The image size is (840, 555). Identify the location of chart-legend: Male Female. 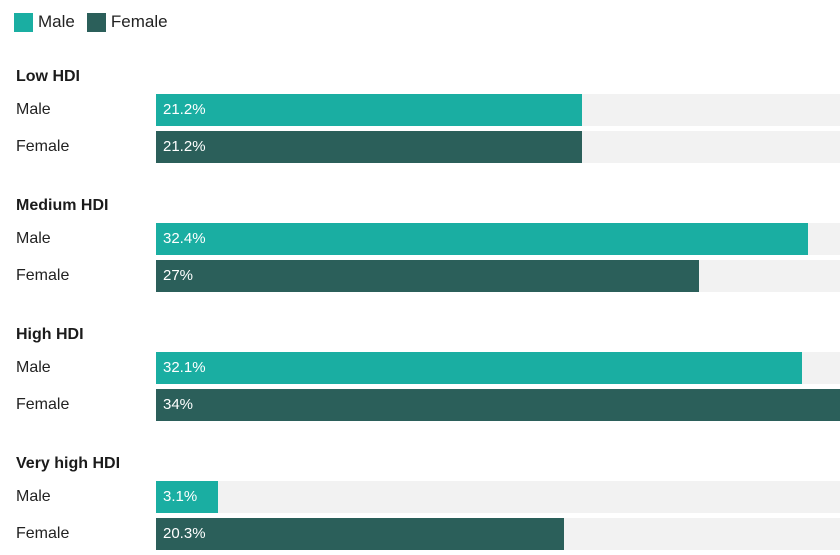
(91, 22).